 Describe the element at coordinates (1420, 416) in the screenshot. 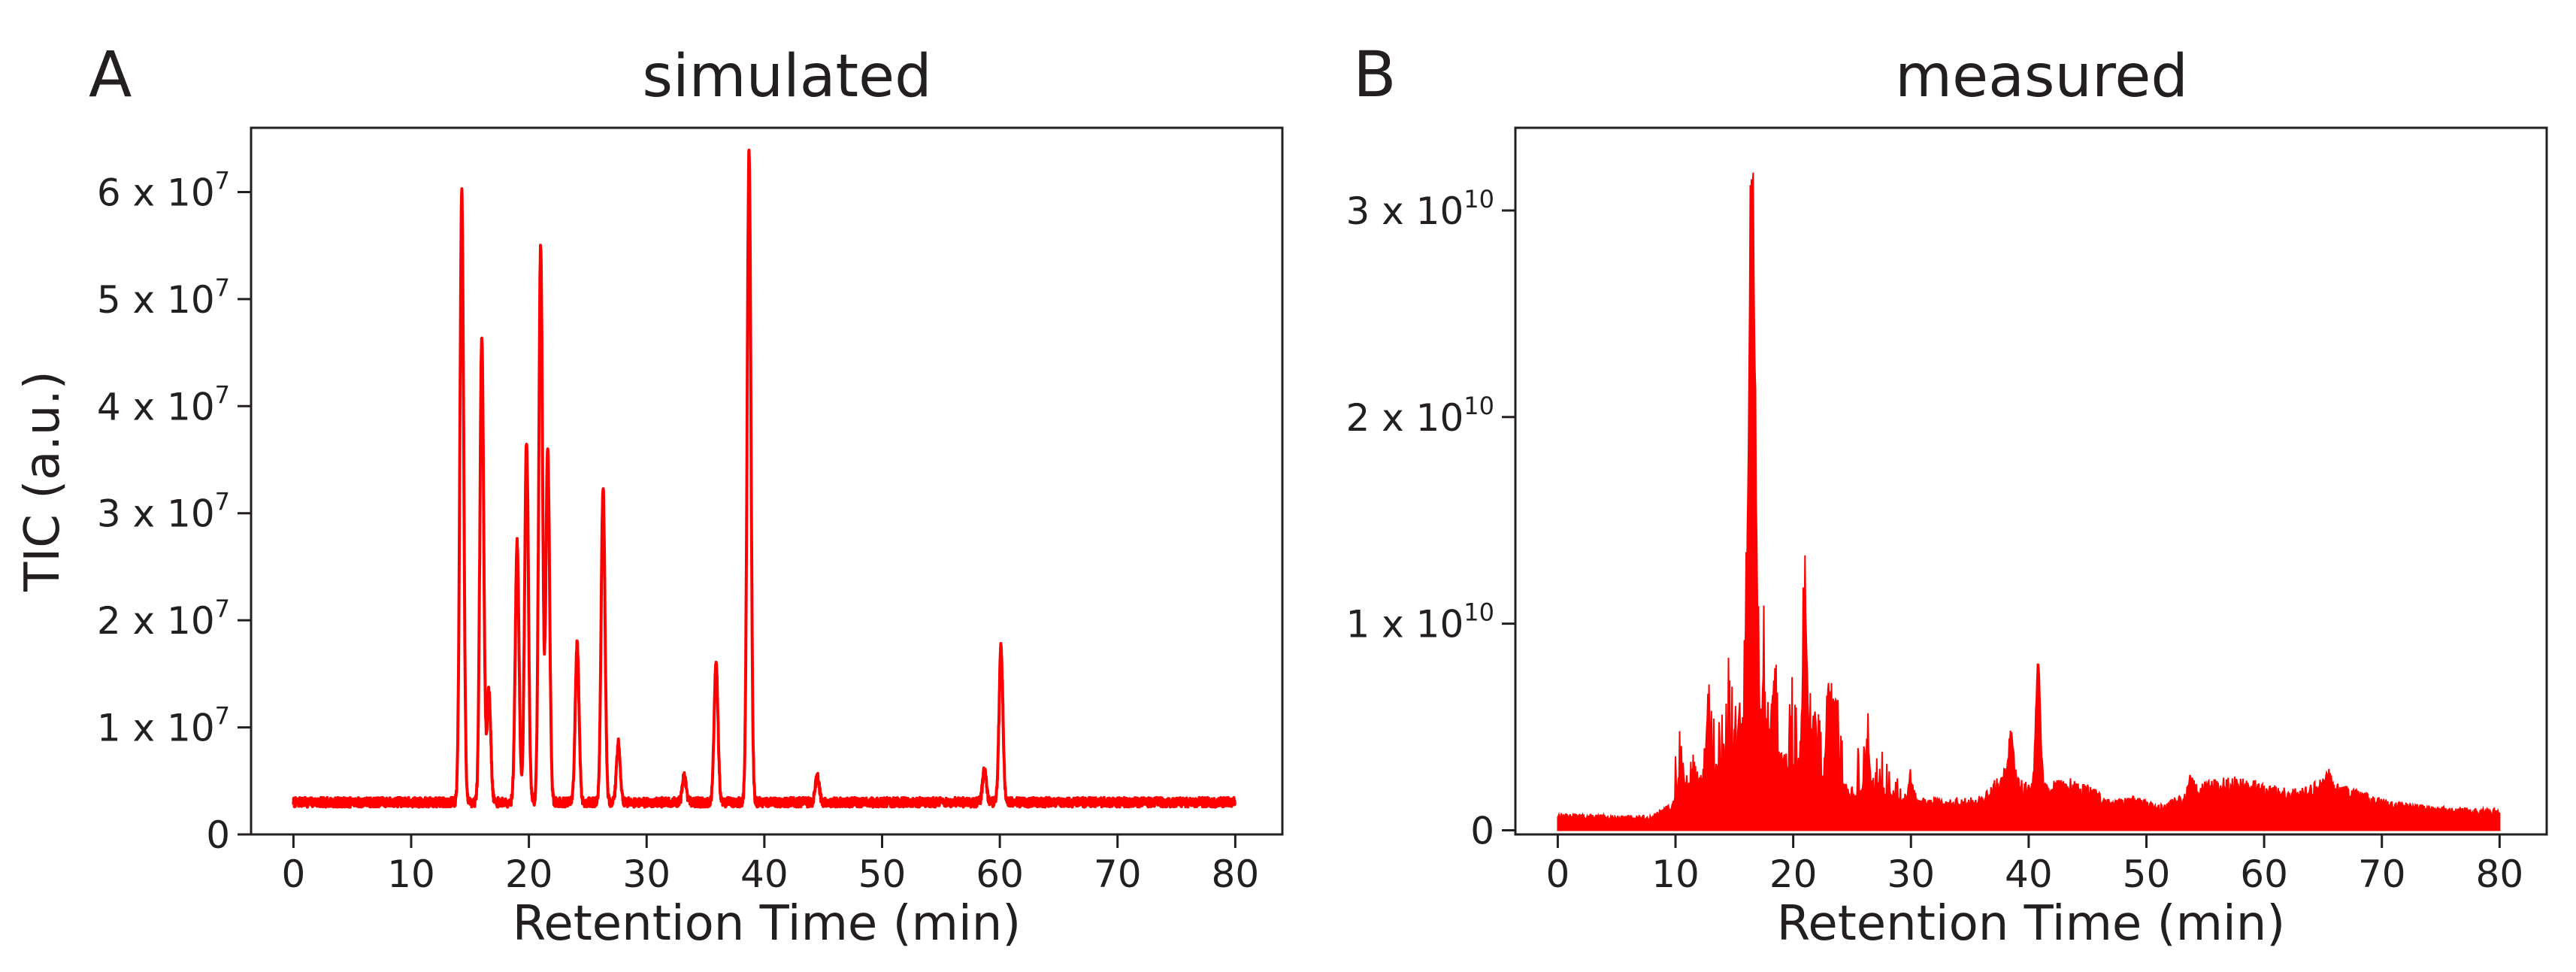

I see `y-tick-label: 2 x 10¹⁰` at that location.